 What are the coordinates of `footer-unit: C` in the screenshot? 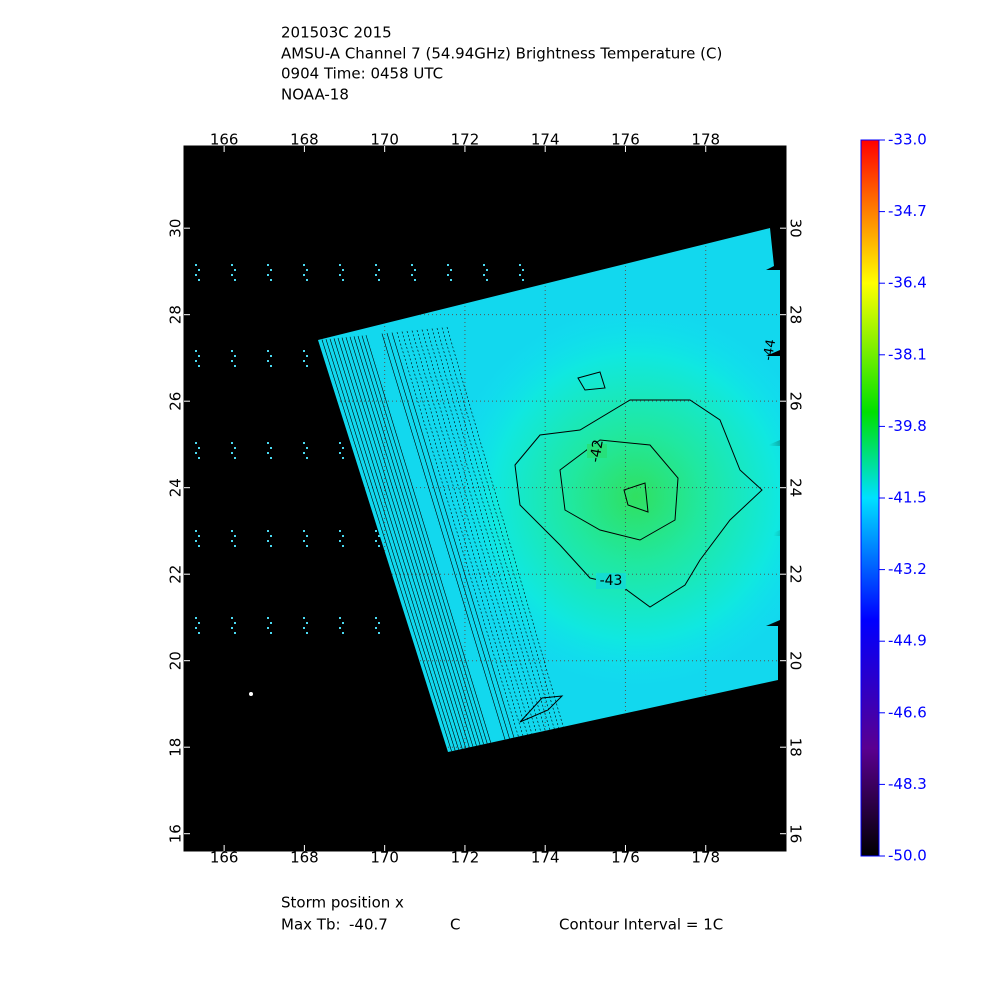 It's located at (455, 925).